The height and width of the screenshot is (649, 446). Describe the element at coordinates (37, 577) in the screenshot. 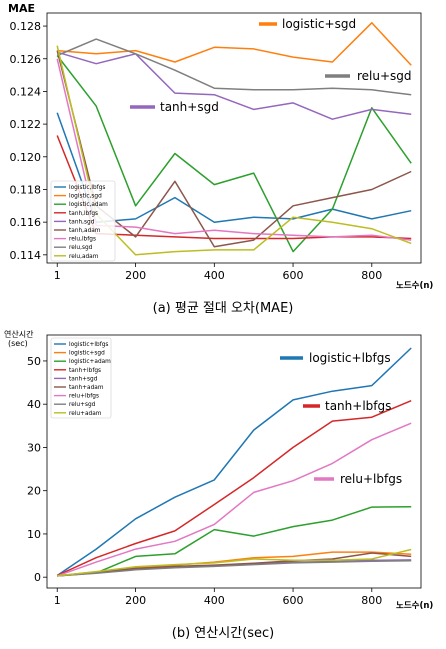

I see `y-tick-label: 0` at that location.